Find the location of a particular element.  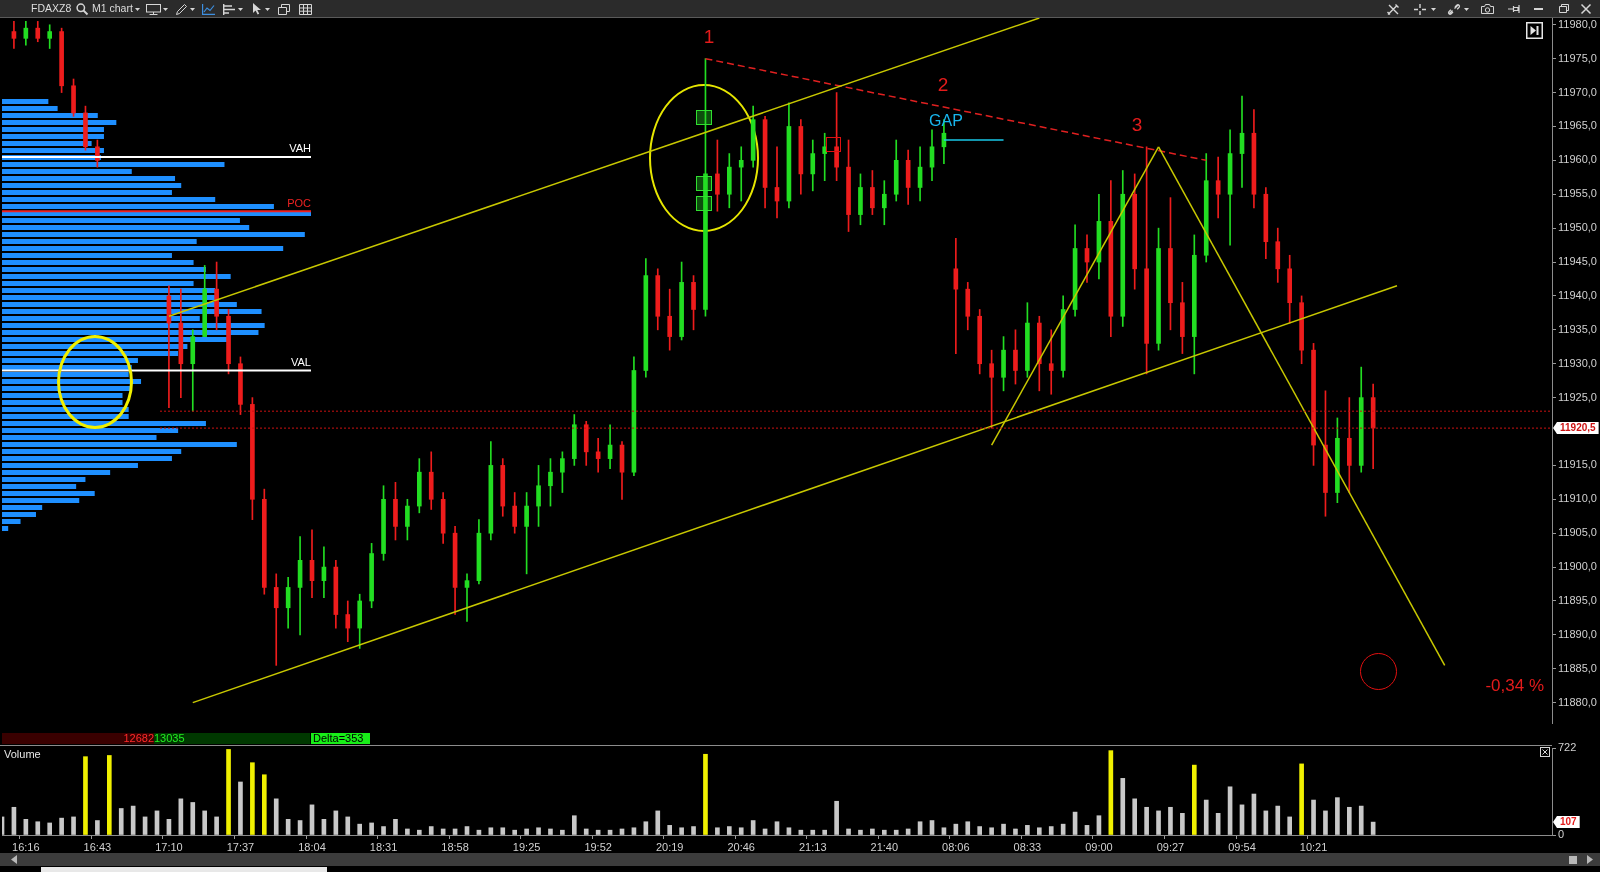

y-tick-label: 11940,0 is located at coordinates (1577, 294).